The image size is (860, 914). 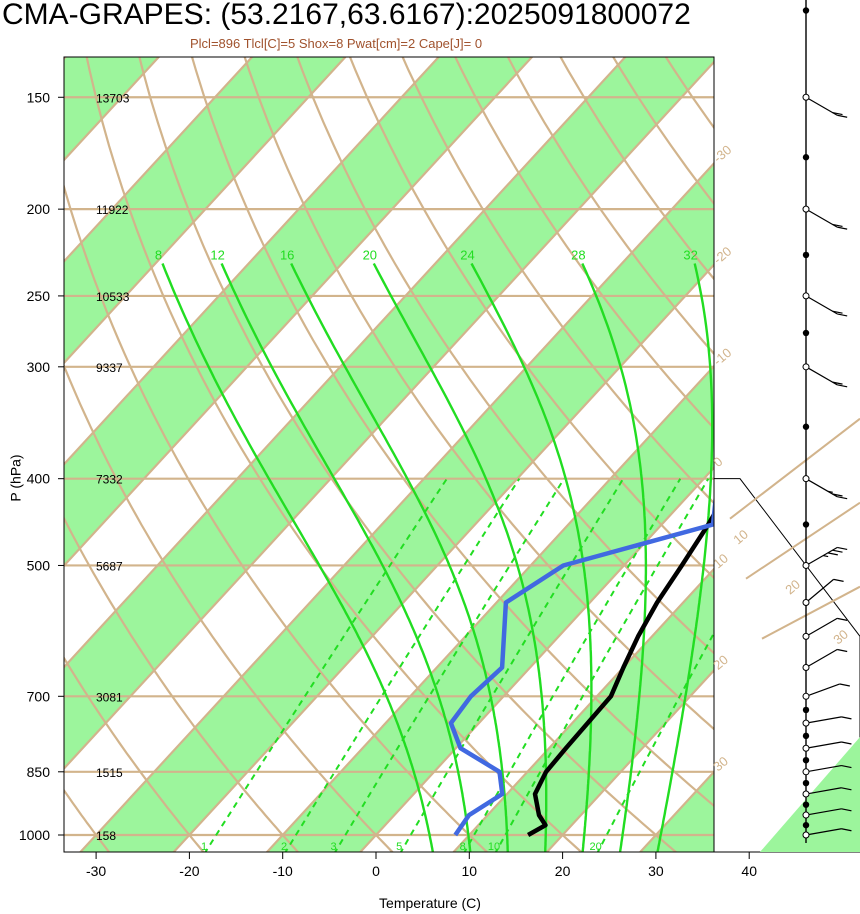 I want to click on dry-adiabat-label: 140, so click(x=680, y=1).